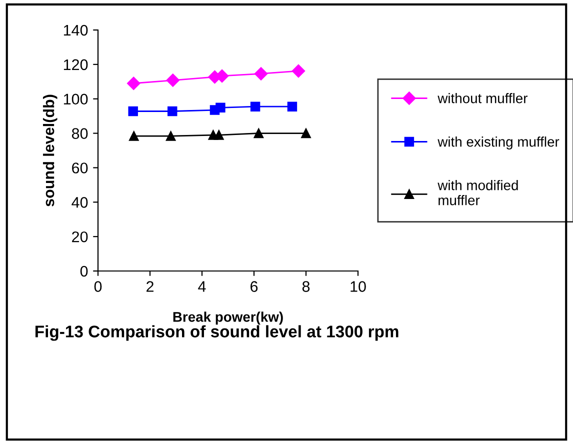  What do you see at coordinates (254, 286) in the screenshot?
I see `x-tick-label: 6` at bounding box center [254, 286].